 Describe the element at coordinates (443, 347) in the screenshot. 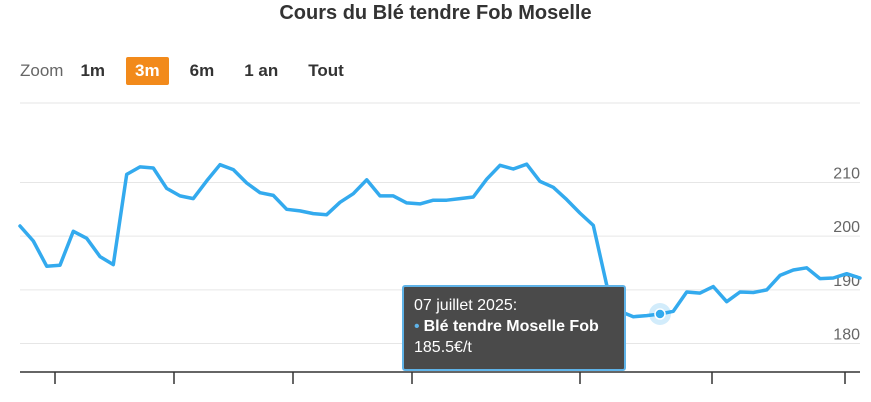

I see `tooltip-value: 185.5€/t` at that location.